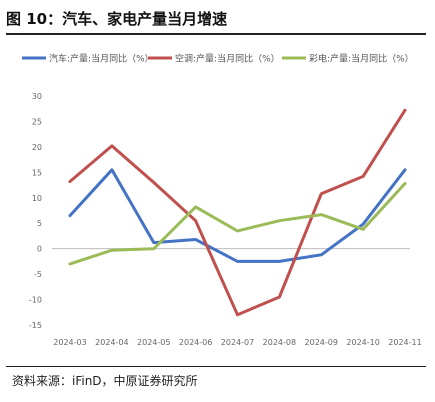  Describe the element at coordinates (227, 59) in the screenshot. I see `legend-label-2: 空调:产量:当月同比（%）` at that location.